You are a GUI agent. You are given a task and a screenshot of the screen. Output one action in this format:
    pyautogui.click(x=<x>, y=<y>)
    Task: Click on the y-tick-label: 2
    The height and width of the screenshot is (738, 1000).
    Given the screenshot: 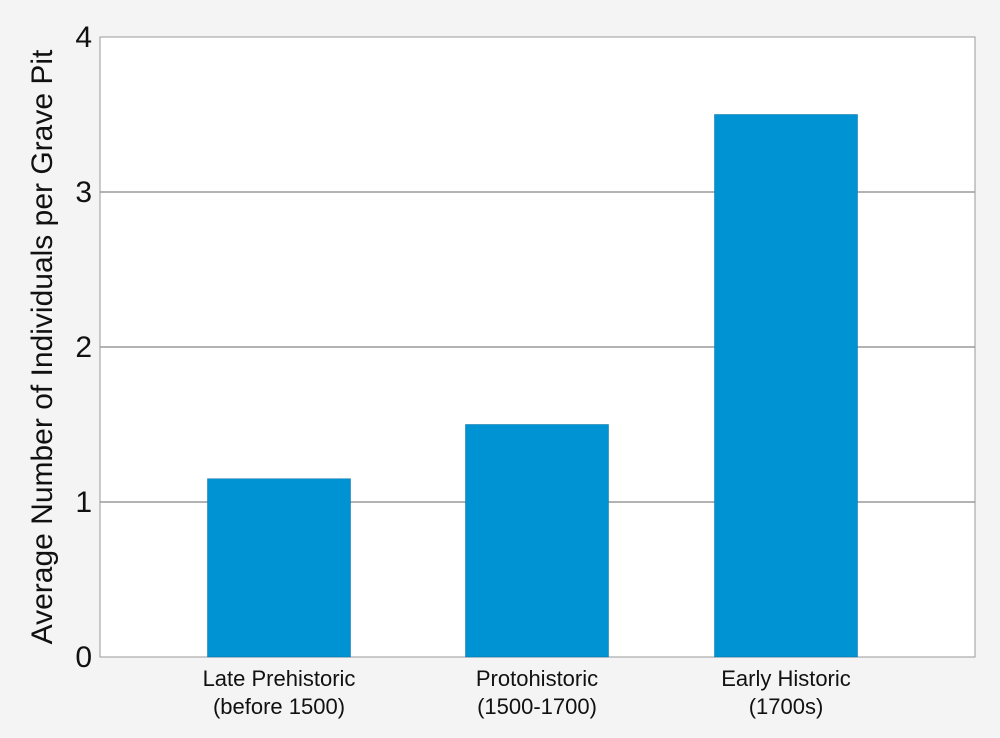 What is the action you would take?
    pyautogui.click(x=83, y=347)
    